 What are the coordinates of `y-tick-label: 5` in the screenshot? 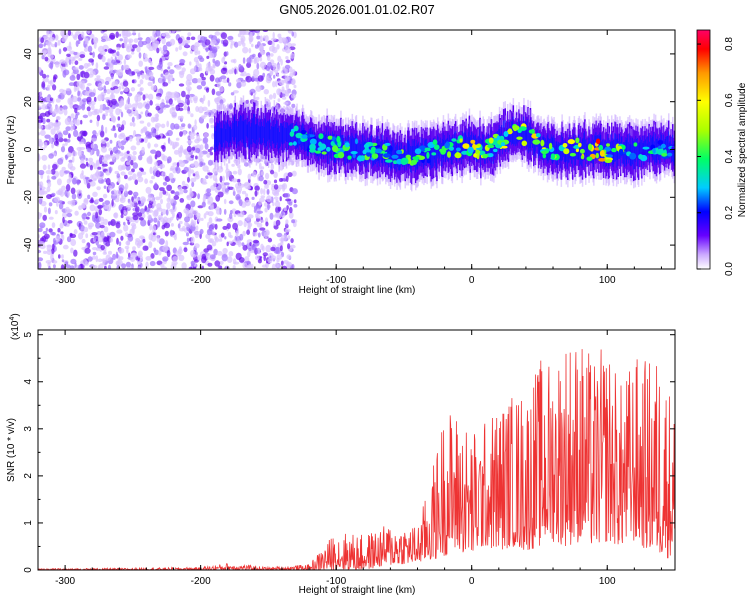 It's located at (28, 334).